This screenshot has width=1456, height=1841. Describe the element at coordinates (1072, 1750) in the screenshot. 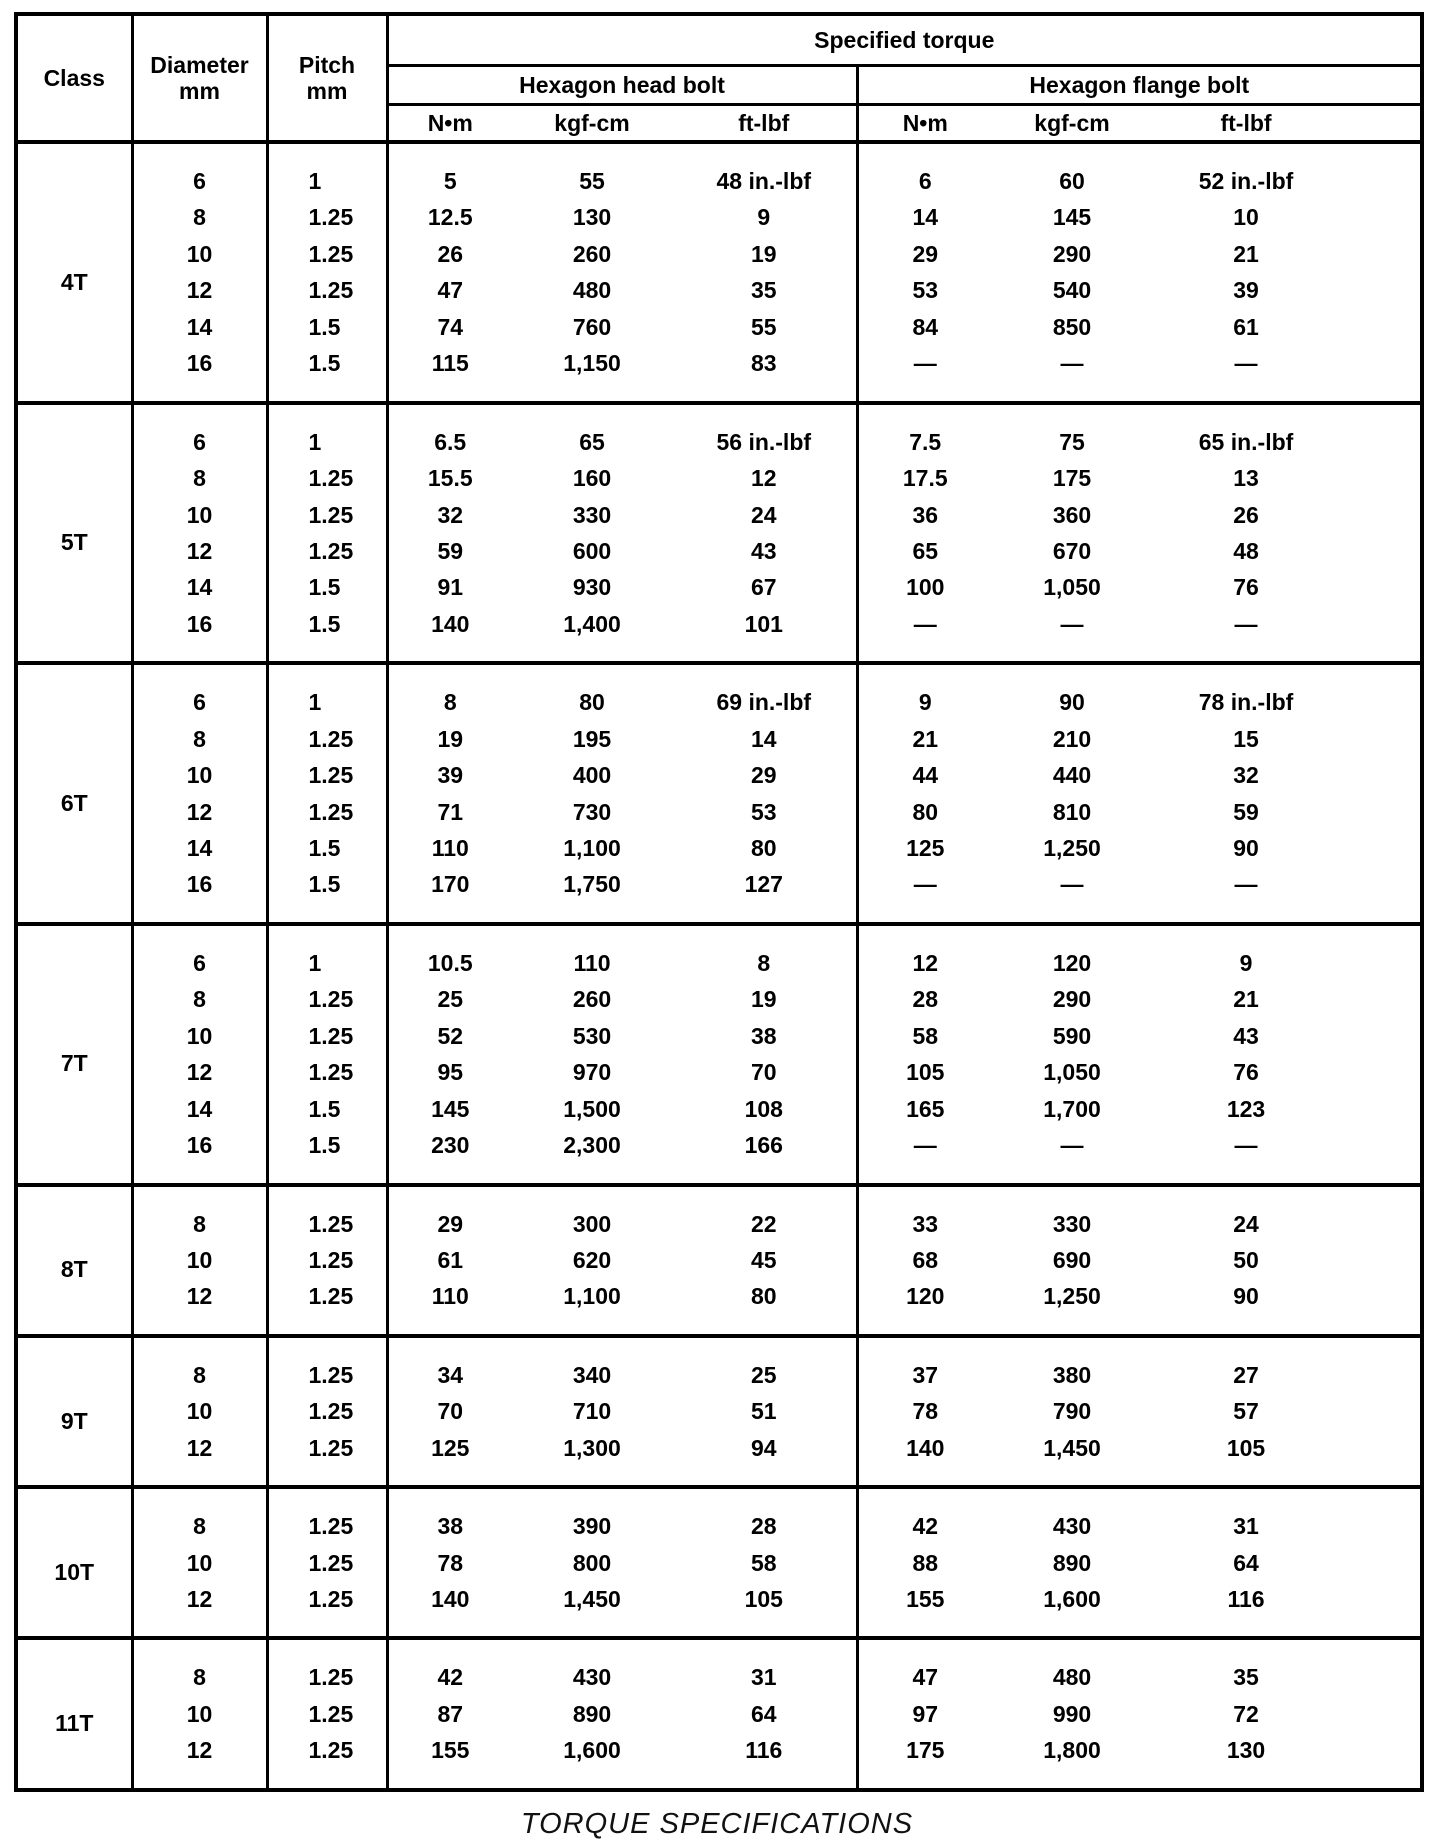

I see `flange-kgfcm-cell: 1,800` at that location.